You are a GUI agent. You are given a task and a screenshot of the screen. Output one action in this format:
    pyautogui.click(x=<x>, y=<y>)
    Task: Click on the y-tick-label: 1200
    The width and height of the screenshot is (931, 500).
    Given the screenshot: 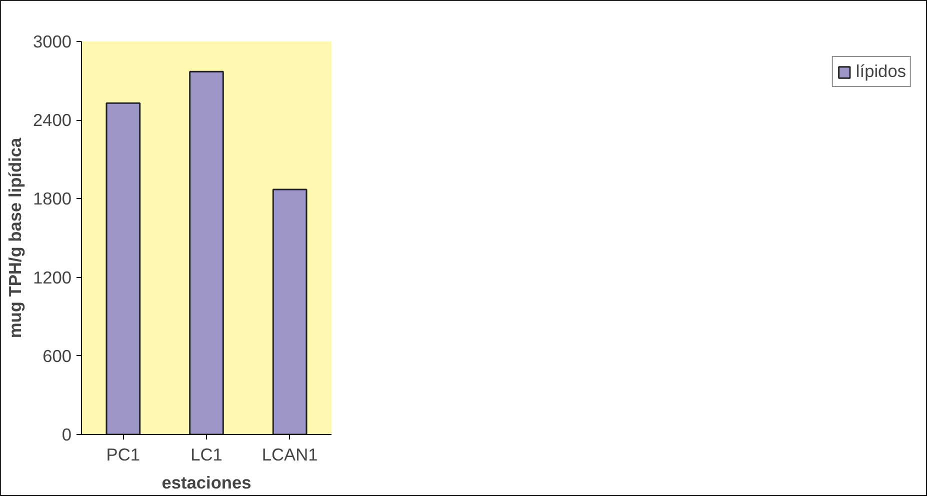 What is the action you would take?
    pyautogui.click(x=52, y=277)
    